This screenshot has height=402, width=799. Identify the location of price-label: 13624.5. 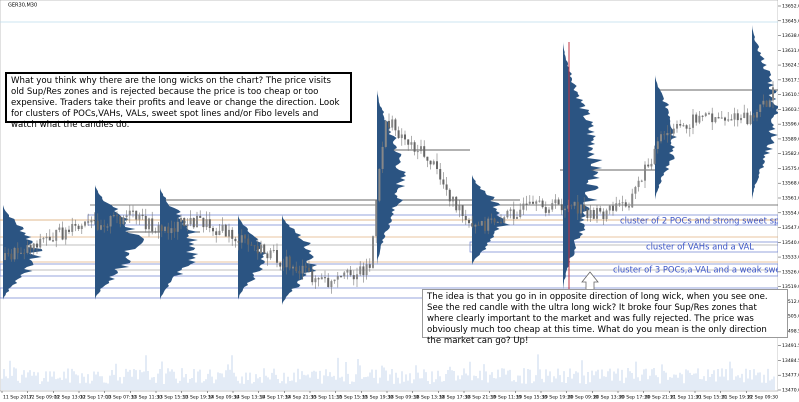
(790, 66).